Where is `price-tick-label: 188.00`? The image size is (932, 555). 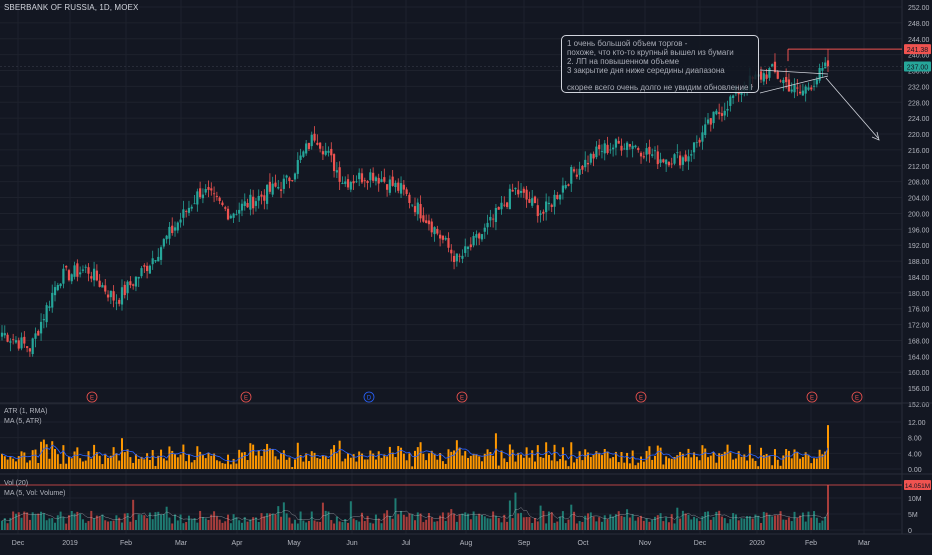
price-tick-label: 188.00 is located at coordinates (919, 262).